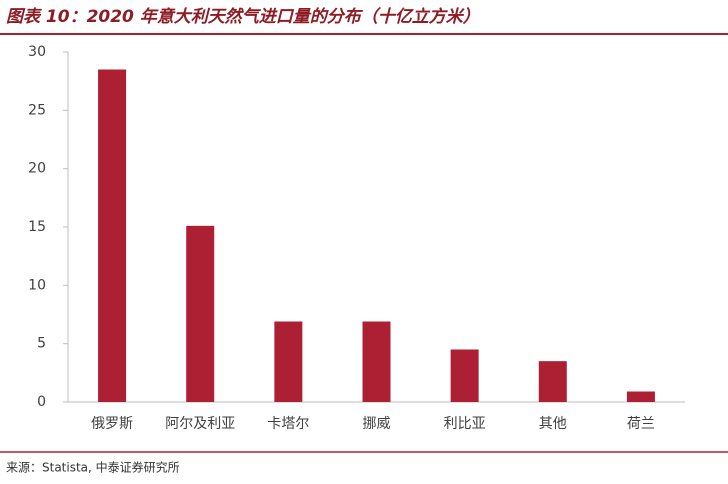 The width and height of the screenshot is (728, 484). Describe the element at coordinates (37, 285) in the screenshot. I see `y-tick-label: 10` at that location.